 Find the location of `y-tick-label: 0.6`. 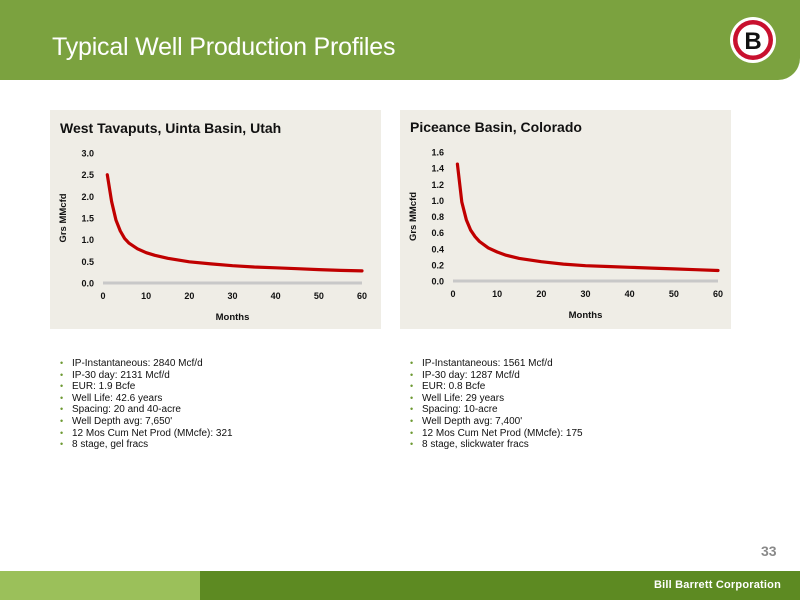

y-tick-label: 0.6 is located at coordinates (437, 233).